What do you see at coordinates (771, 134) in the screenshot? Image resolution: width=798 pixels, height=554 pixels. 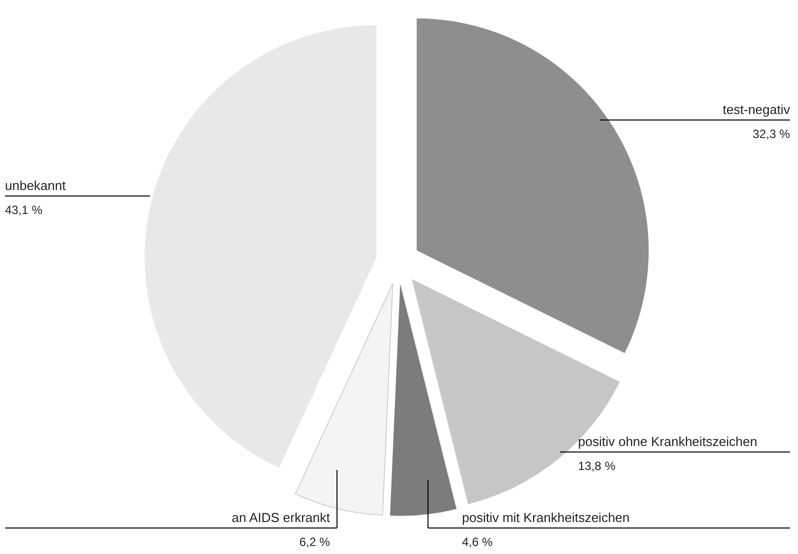 I see `data-label: 32,3 %` at bounding box center [771, 134].